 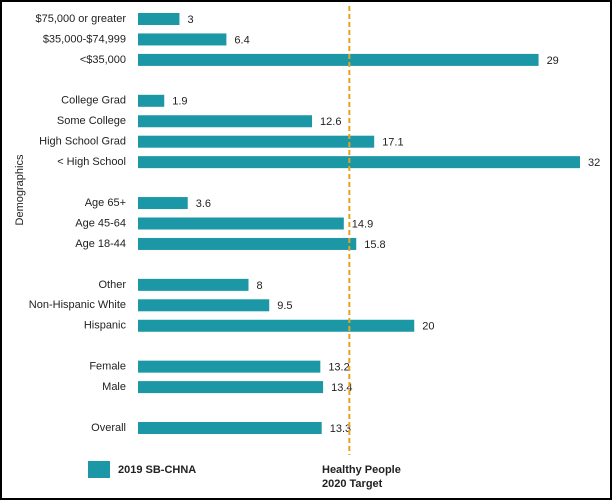 What do you see at coordinates (80, 19) in the screenshot?
I see `y-tick-label: $75,000 or greater` at bounding box center [80, 19].